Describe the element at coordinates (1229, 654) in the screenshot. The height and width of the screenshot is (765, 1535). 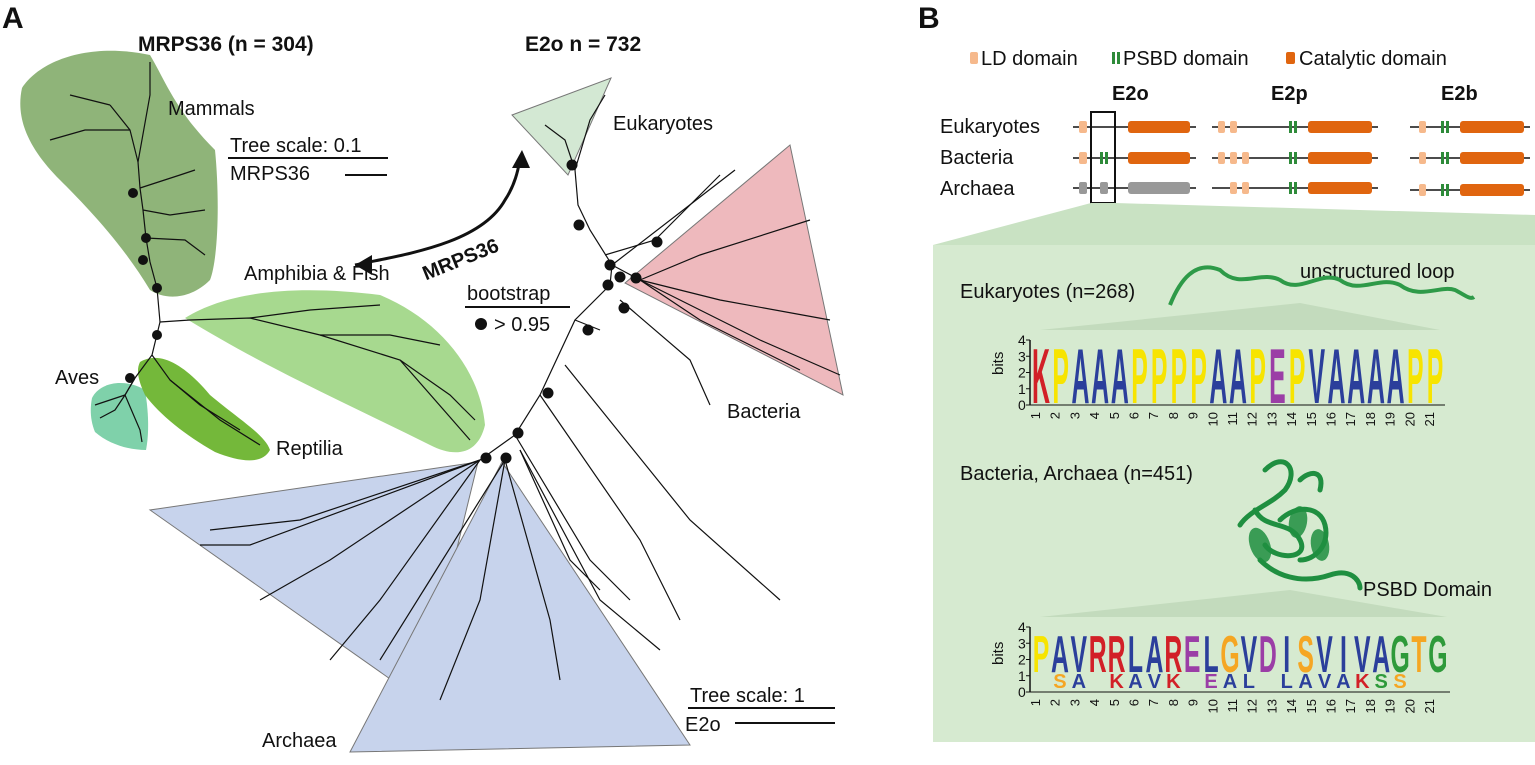
I see `bac-letter-11: G` at that location.